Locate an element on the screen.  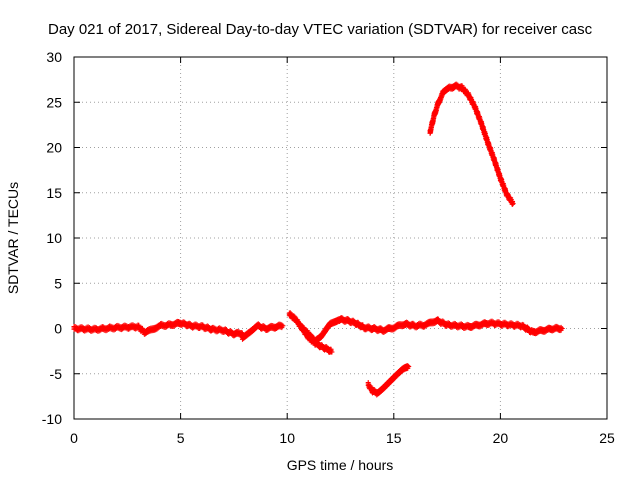
x-tick-label: 10 is located at coordinates (287, 438).